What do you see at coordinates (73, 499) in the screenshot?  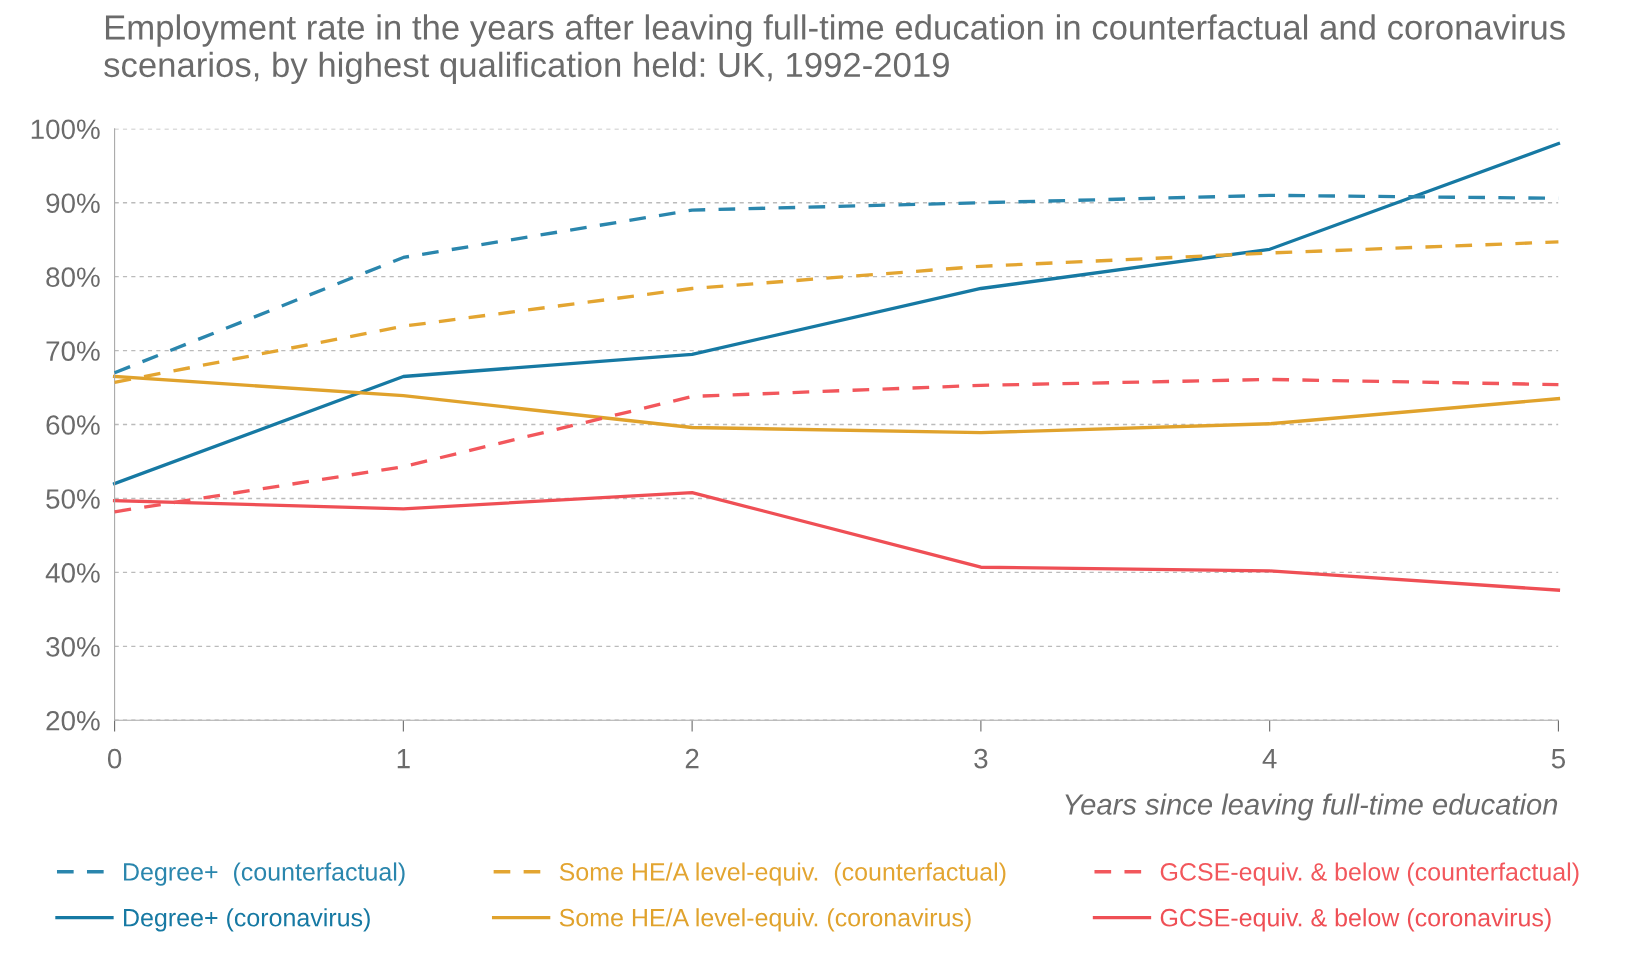 I see `y-tick-label: 50%` at bounding box center [73, 499].